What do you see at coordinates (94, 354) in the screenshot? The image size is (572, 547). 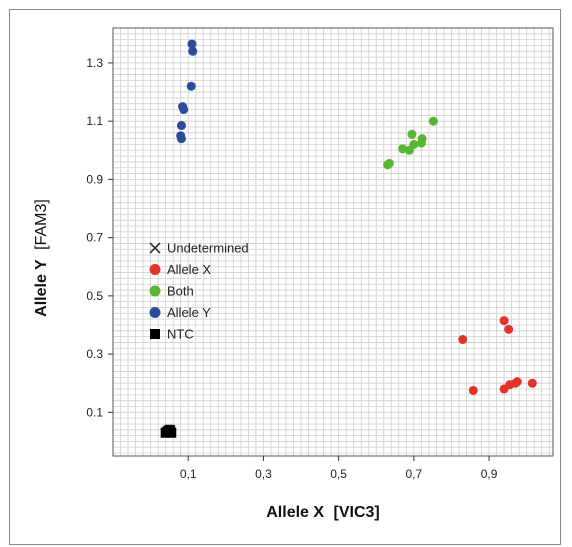 I see `y-tick-label: 0.3` at bounding box center [94, 354].